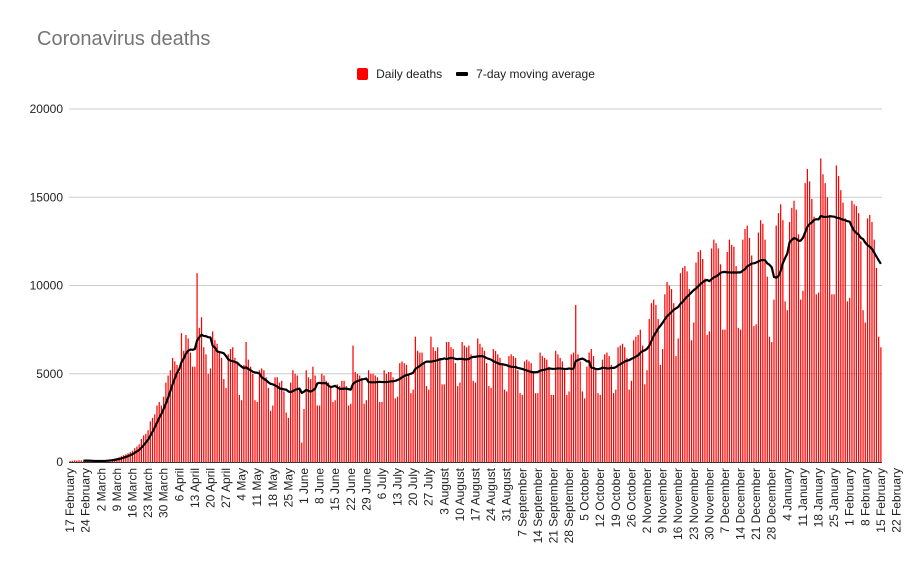 The width and height of the screenshot is (912, 574). What do you see at coordinates (444, 490) in the screenshot?
I see `x-tick-label: 3 August` at bounding box center [444, 490].